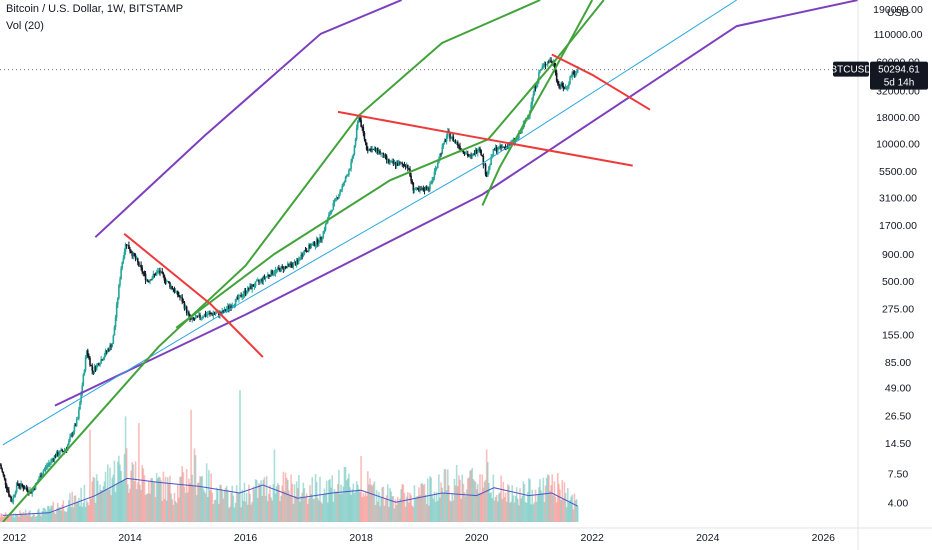 The width and height of the screenshot is (932, 550). What do you see at coordinates (899, 75) in the screenshot?
I see `price-tag-bg` at bounding box center [899, 75].